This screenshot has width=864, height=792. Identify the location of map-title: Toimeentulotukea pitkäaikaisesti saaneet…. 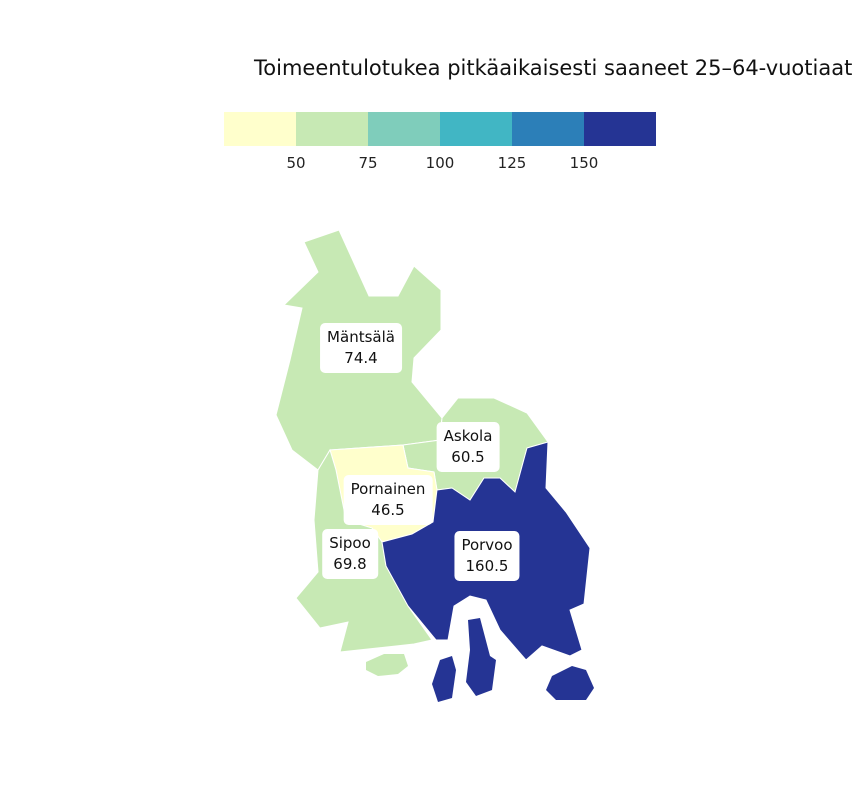
(553, 68).